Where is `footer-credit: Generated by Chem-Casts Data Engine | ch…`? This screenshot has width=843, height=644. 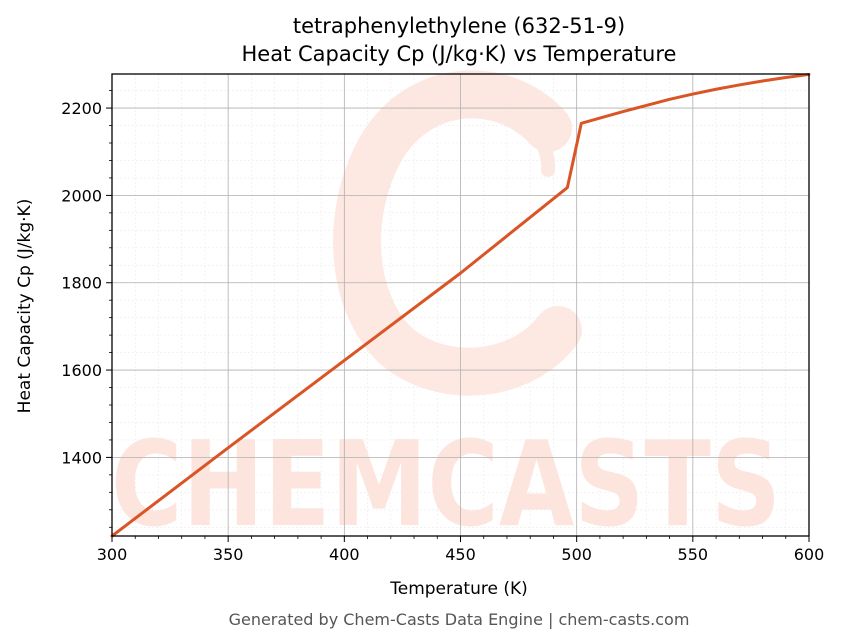
footer-credit: Generated by Chem-Casts Data Engine | ch… is located at coordinates (459, 619).